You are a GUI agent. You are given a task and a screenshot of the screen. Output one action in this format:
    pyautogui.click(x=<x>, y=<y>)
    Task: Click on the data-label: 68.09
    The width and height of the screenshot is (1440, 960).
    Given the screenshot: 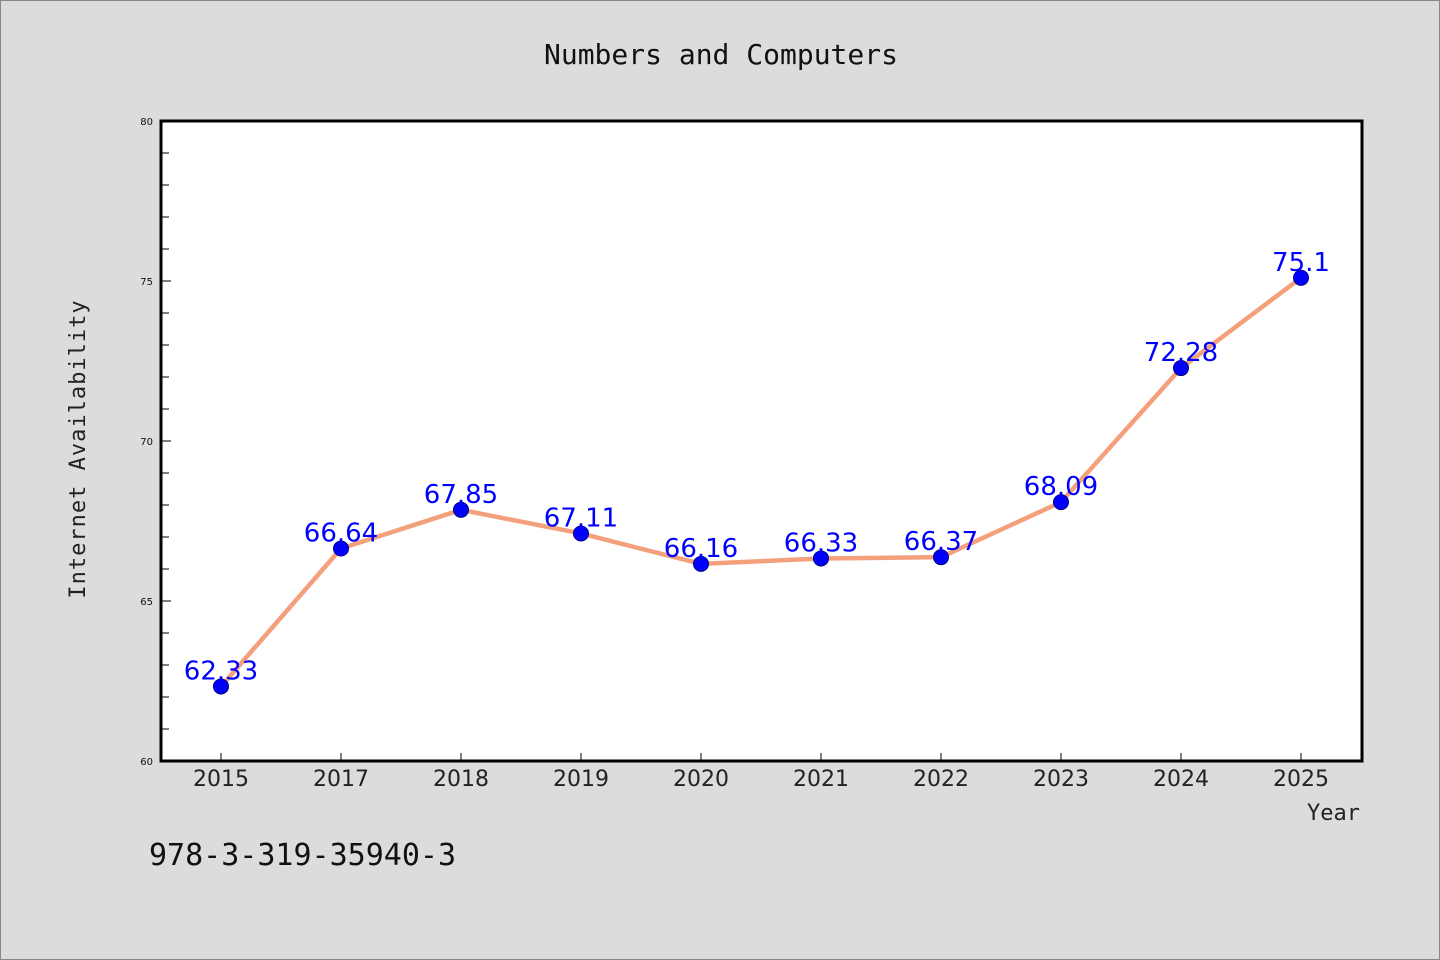 What is the action you would take?
    pyautogui.click(x=1061, y=487)
    